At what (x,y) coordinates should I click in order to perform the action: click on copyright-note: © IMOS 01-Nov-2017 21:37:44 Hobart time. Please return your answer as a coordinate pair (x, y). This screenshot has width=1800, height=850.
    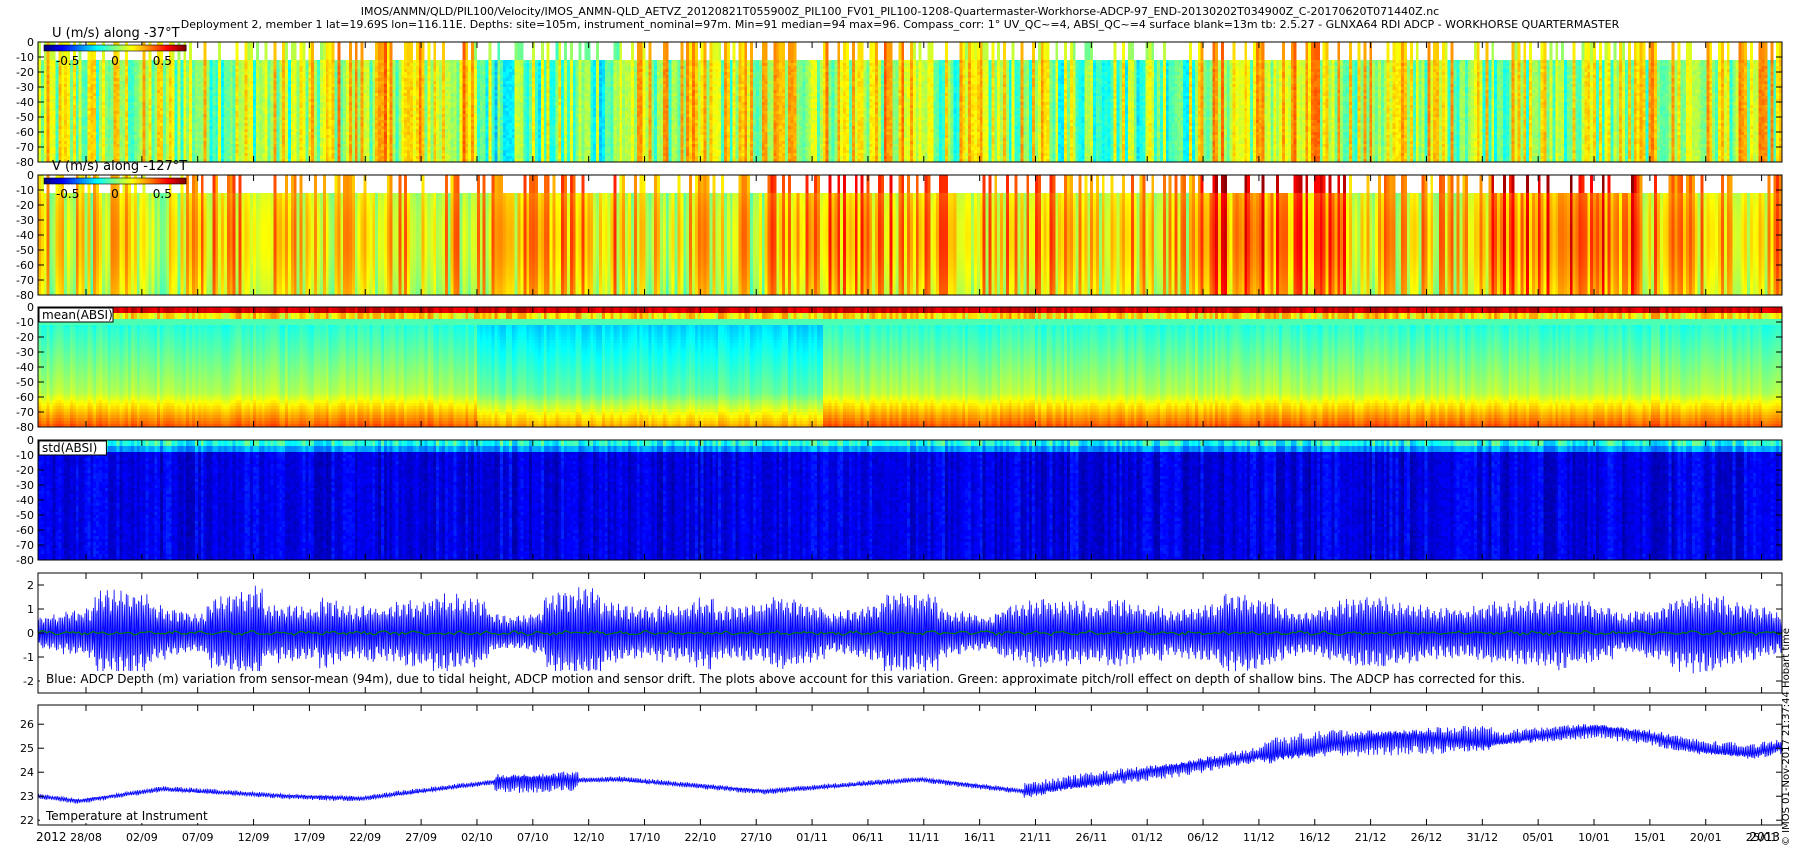
    Looking at the image, I should click on (1786, 737).